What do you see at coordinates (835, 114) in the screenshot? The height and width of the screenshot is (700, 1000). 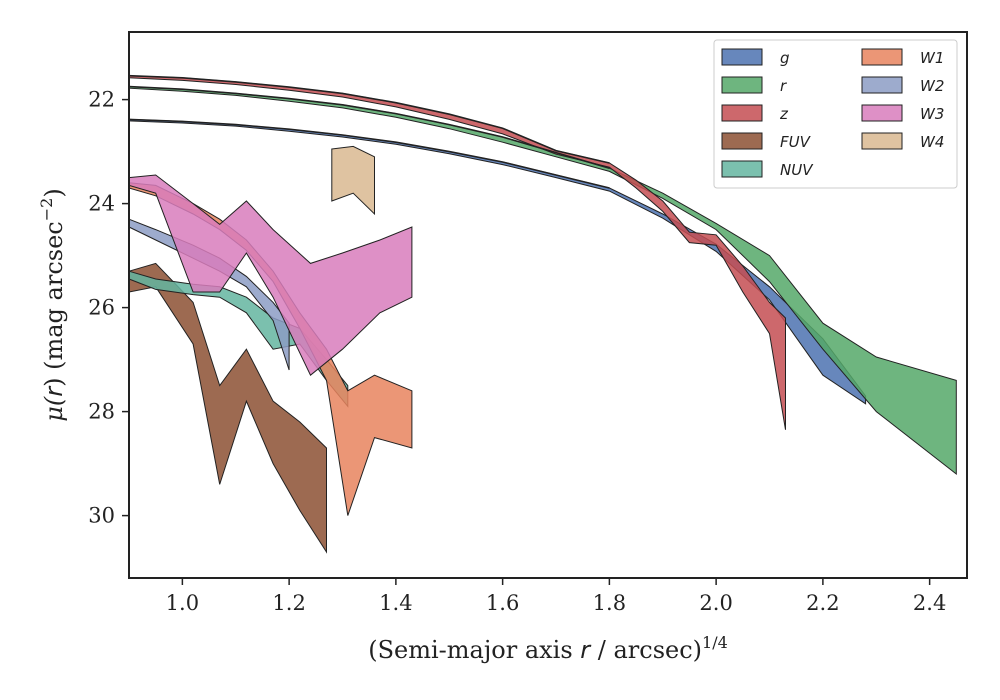 I see `legend: grz FUV NUV W1 W2 W3 W4` at bounding box center [835, 114].